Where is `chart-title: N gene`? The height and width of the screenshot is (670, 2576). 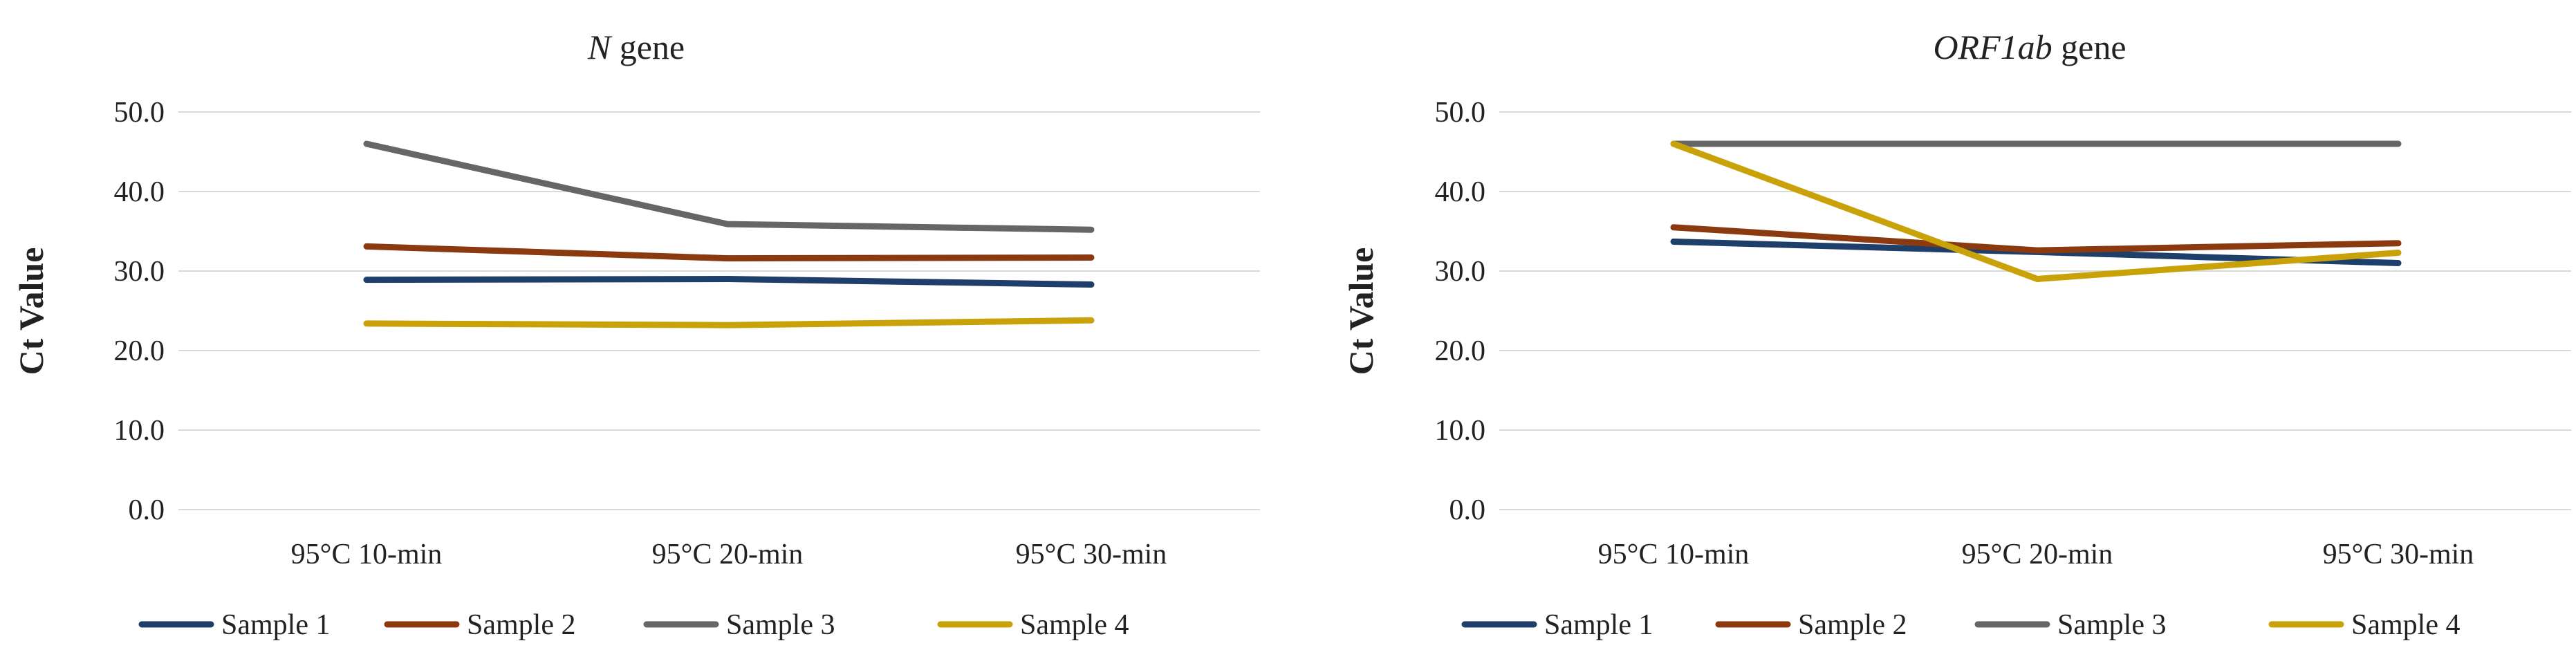 chart-title: N gene is located at coordinates (636, 47).